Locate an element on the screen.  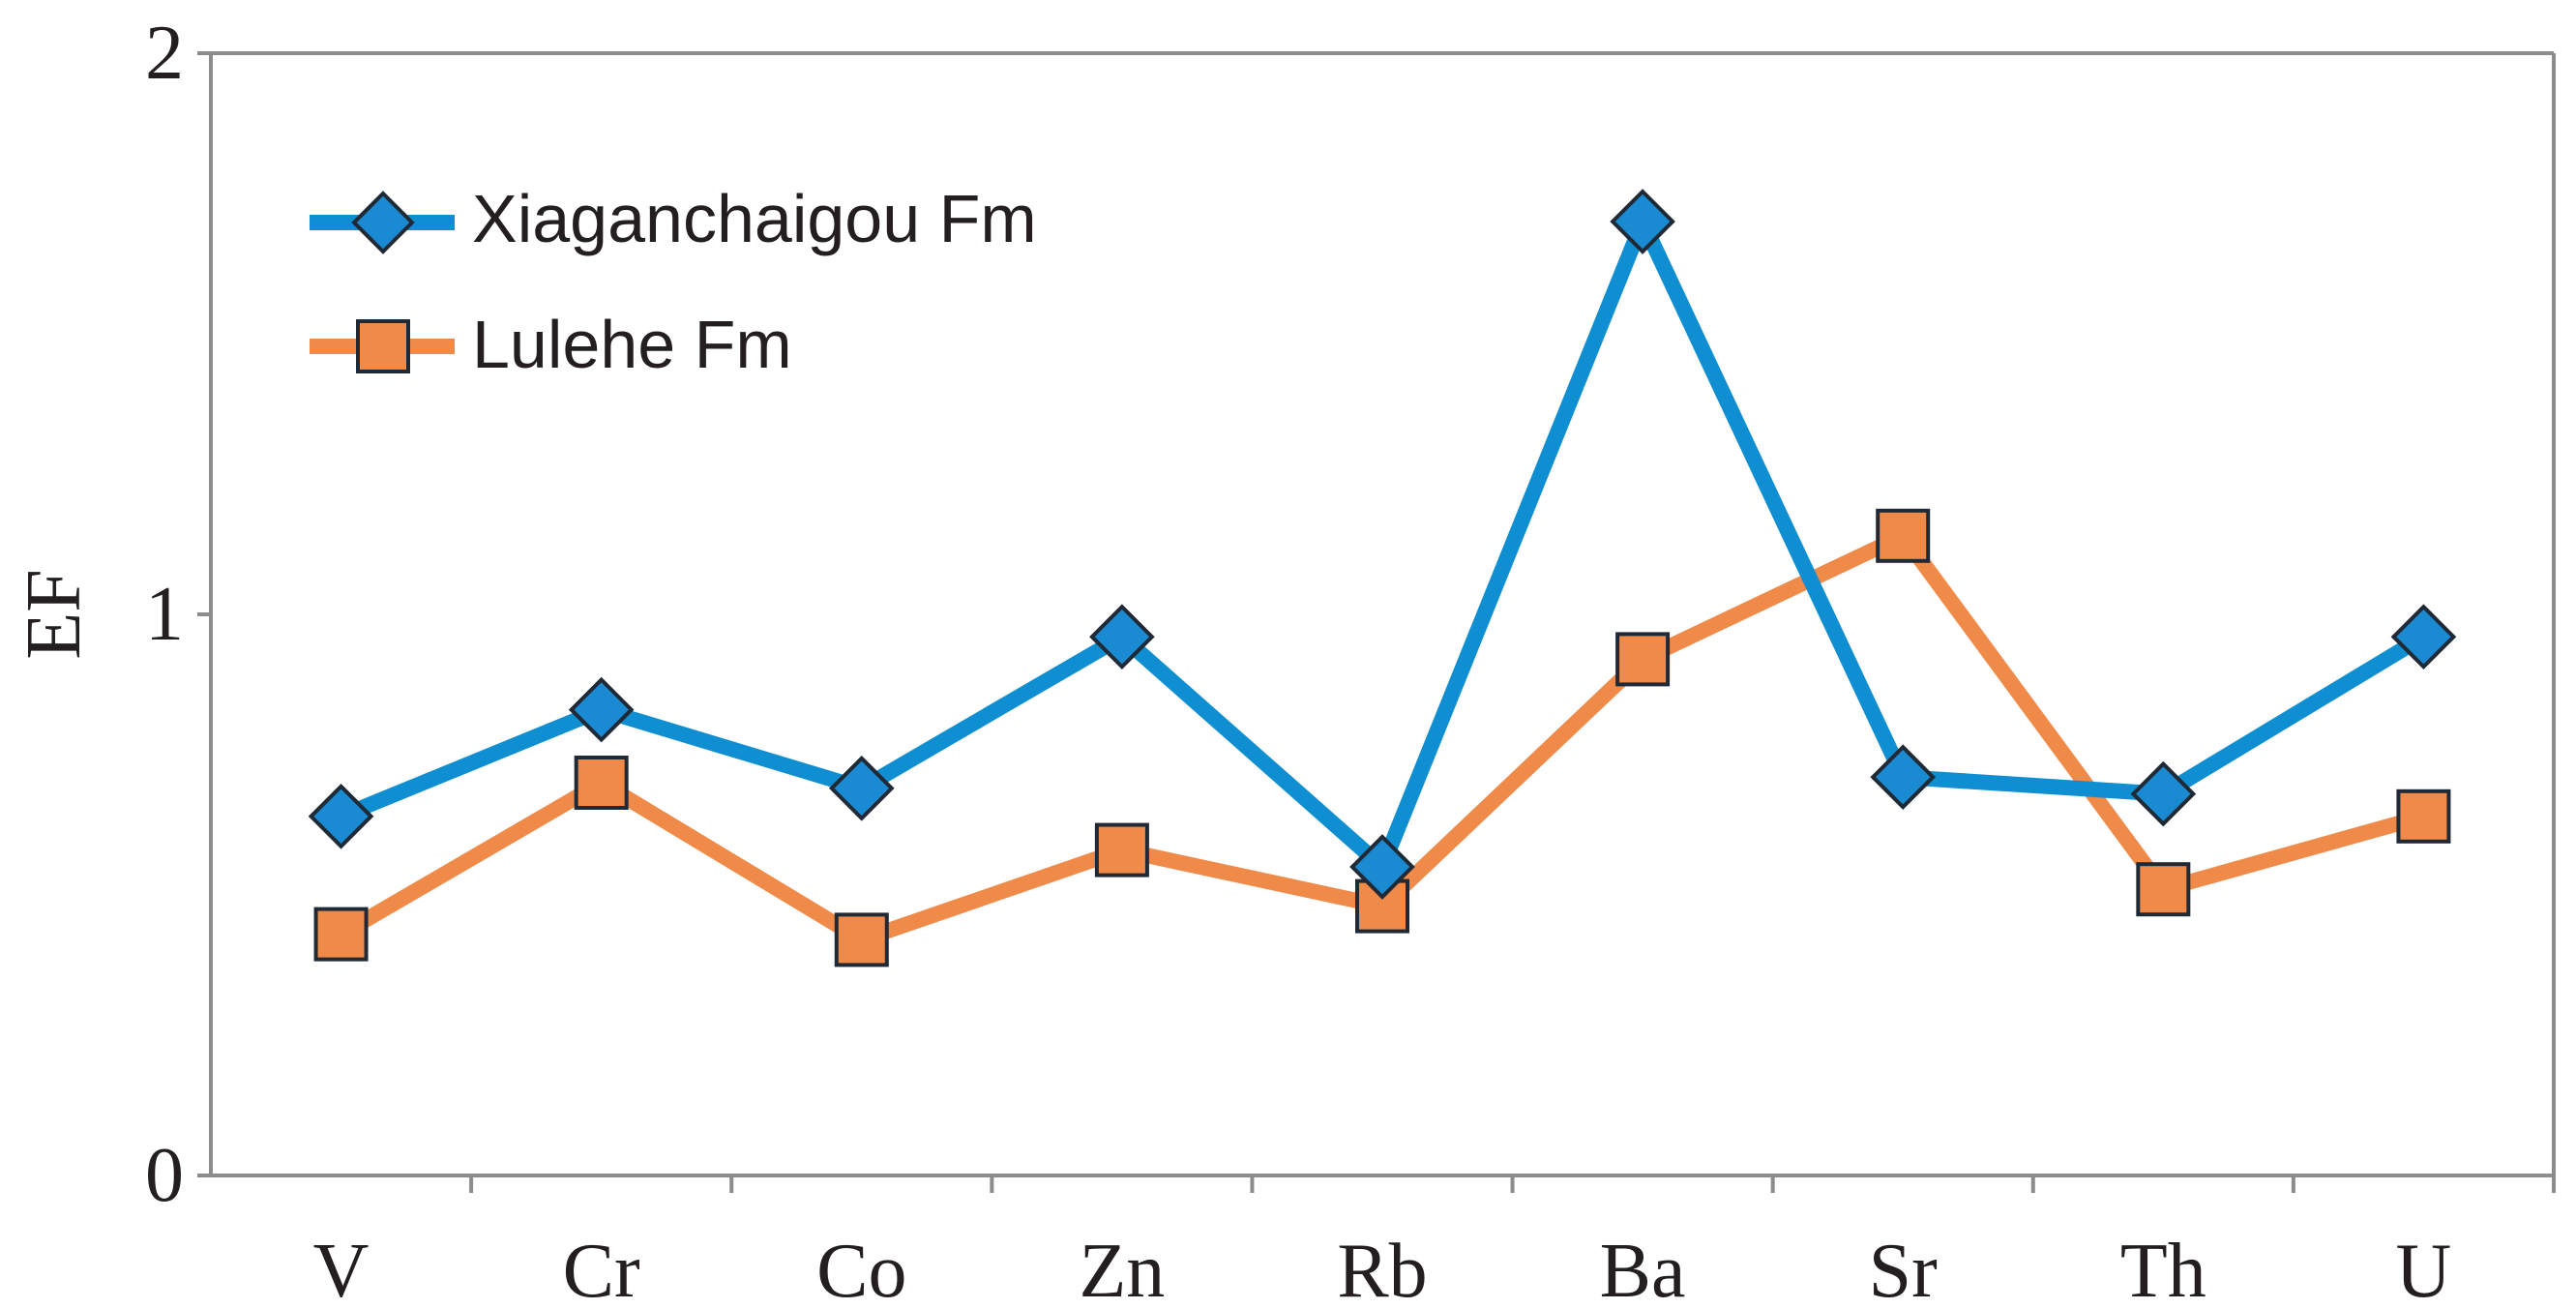
y-axis-title: EF is located at coordinates (54, 614).